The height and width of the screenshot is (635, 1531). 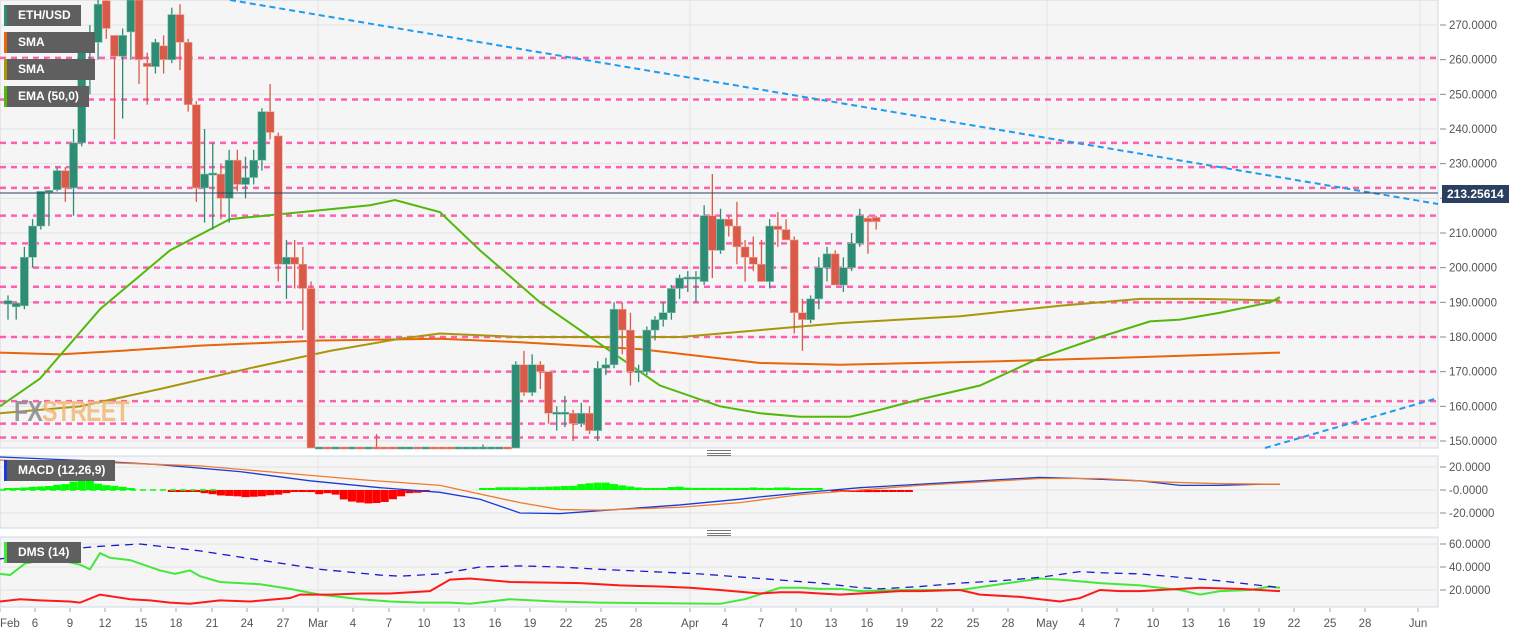 What do you see at coordinates (141, 624) in the screenshot?
I see `svg-text: 15` at bounding box center [141, 624].